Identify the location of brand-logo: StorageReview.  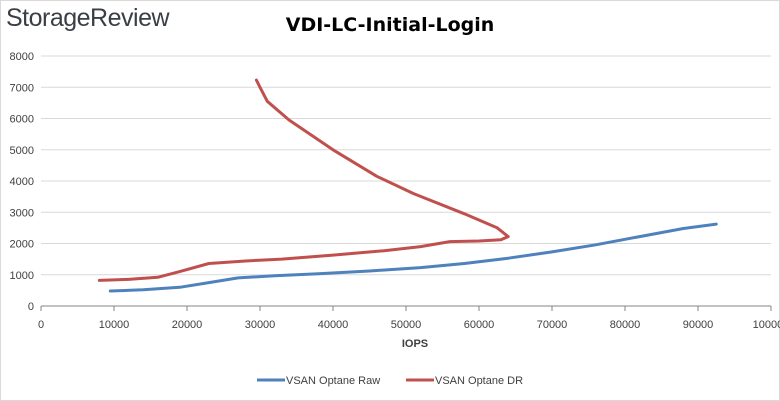
(88, 18).